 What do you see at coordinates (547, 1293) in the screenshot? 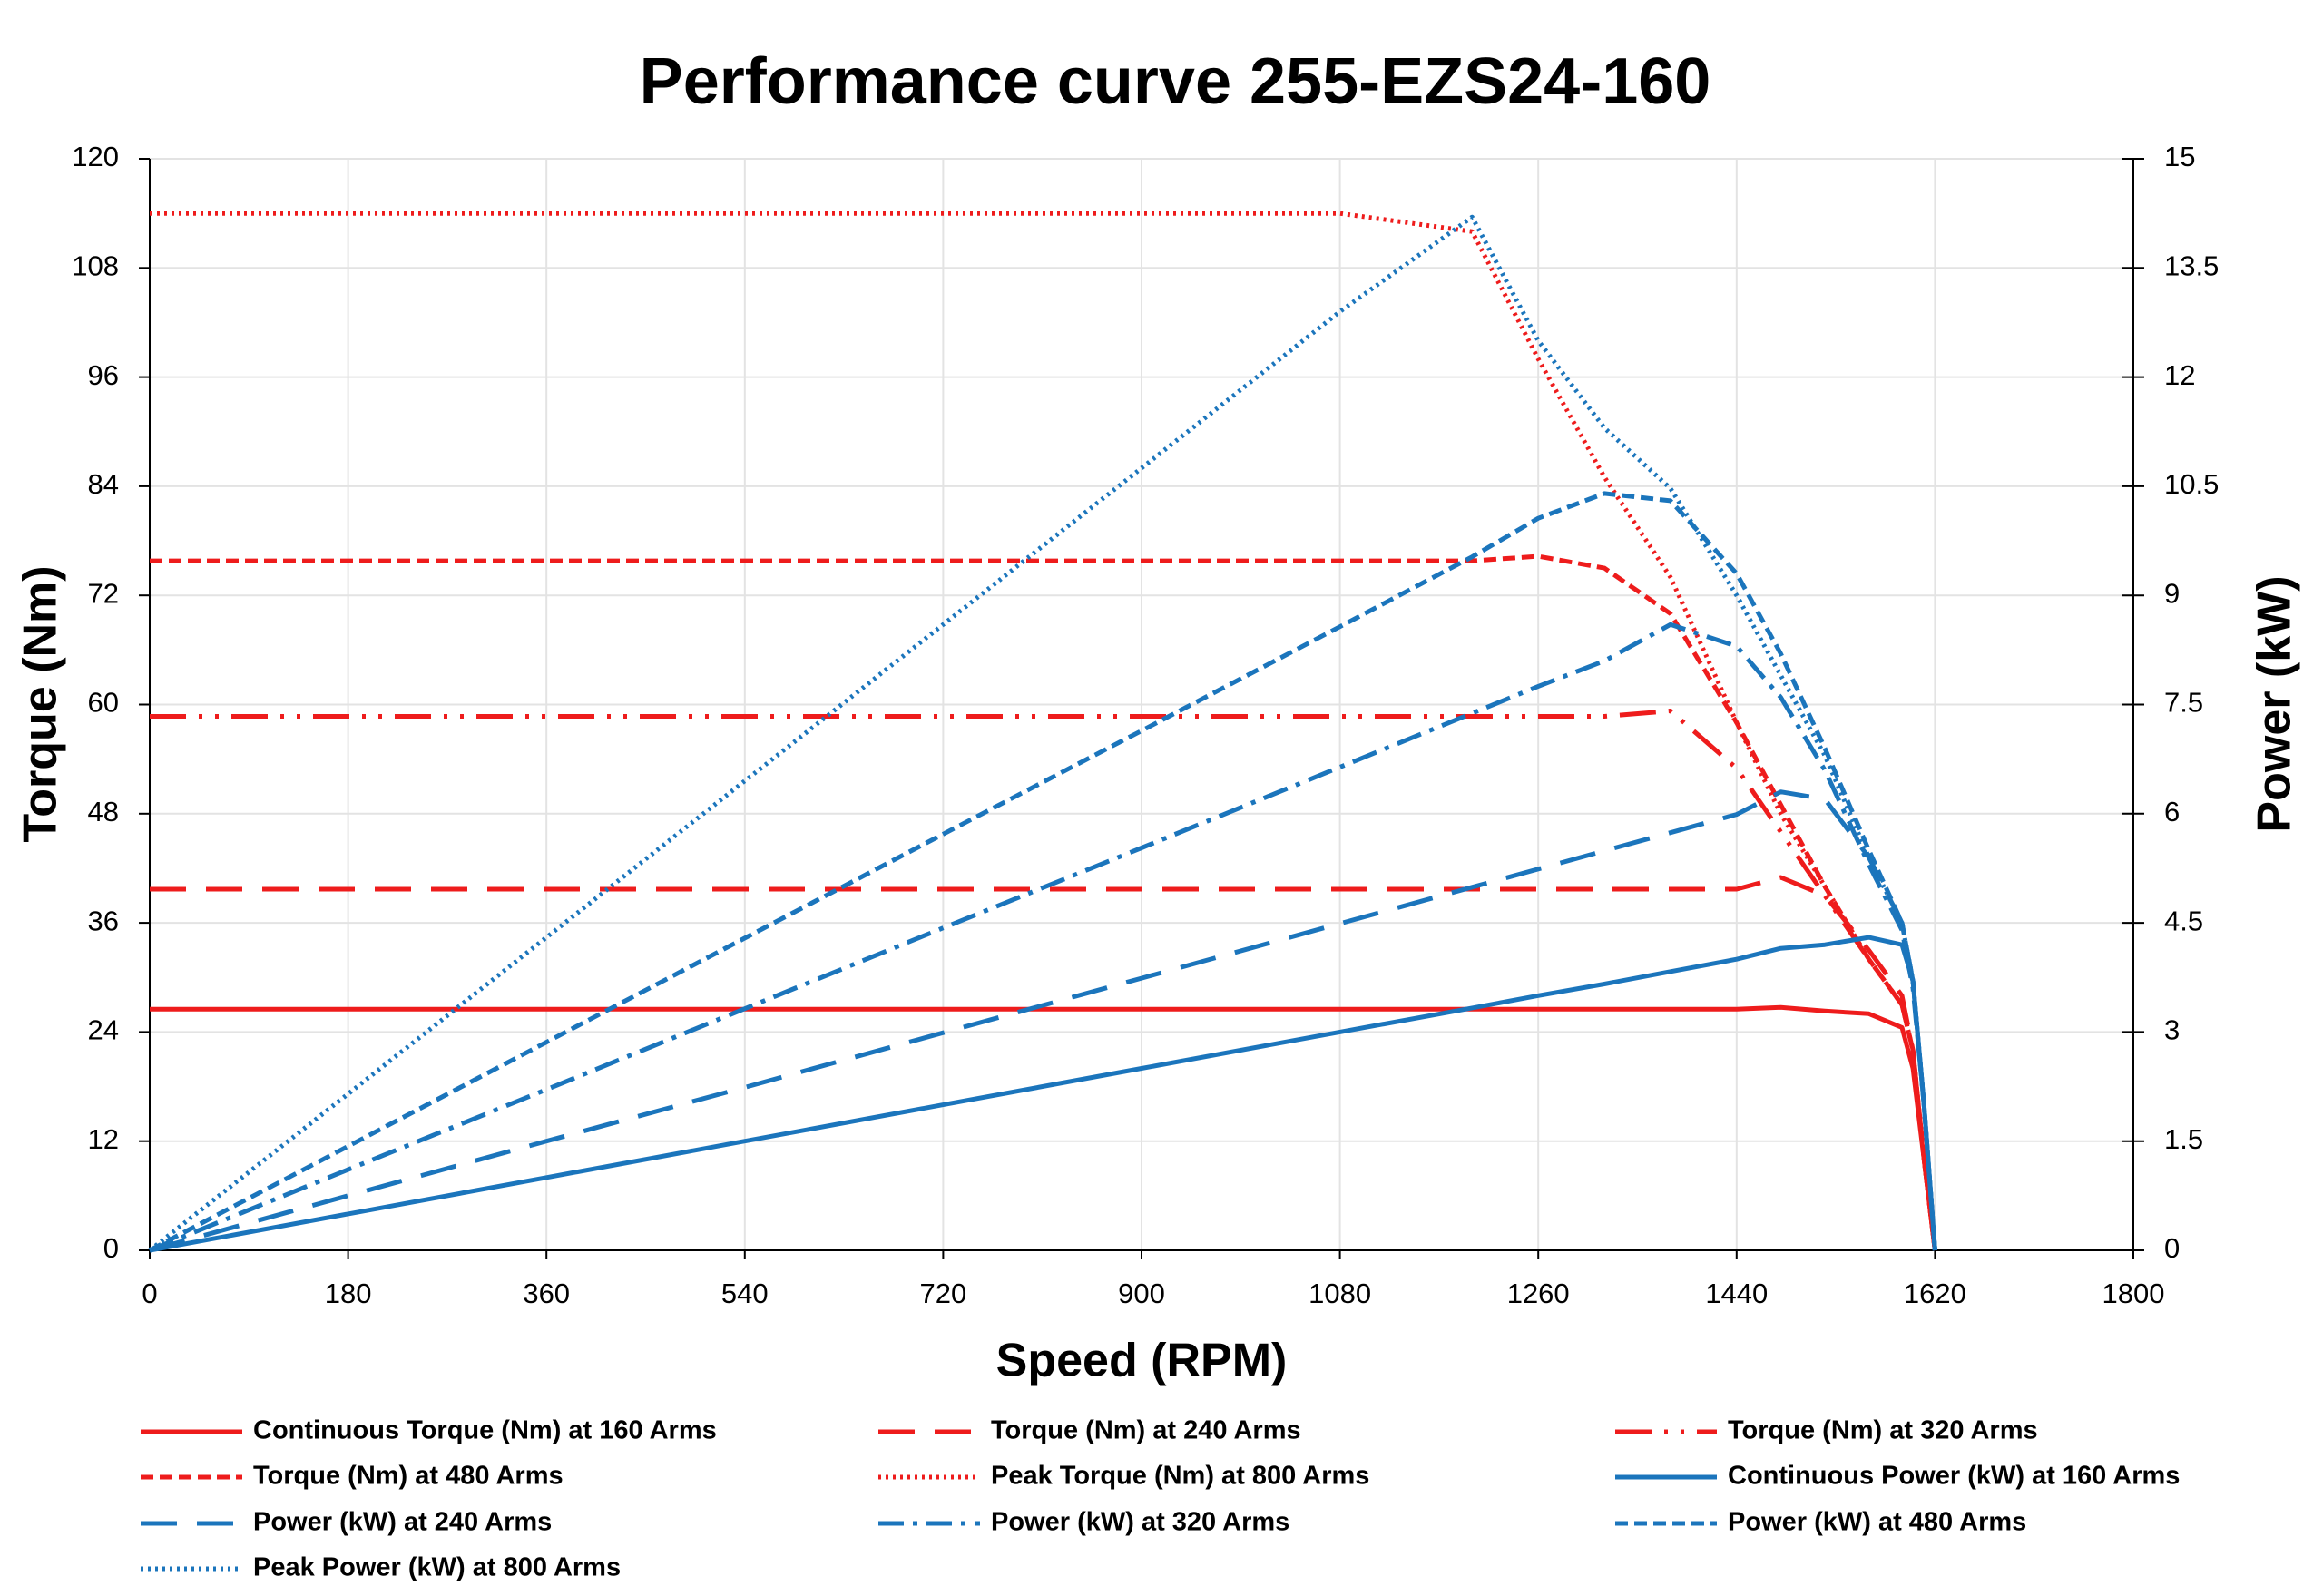
I see `x-tick-label: 360` at bounding box center [547, 1293].